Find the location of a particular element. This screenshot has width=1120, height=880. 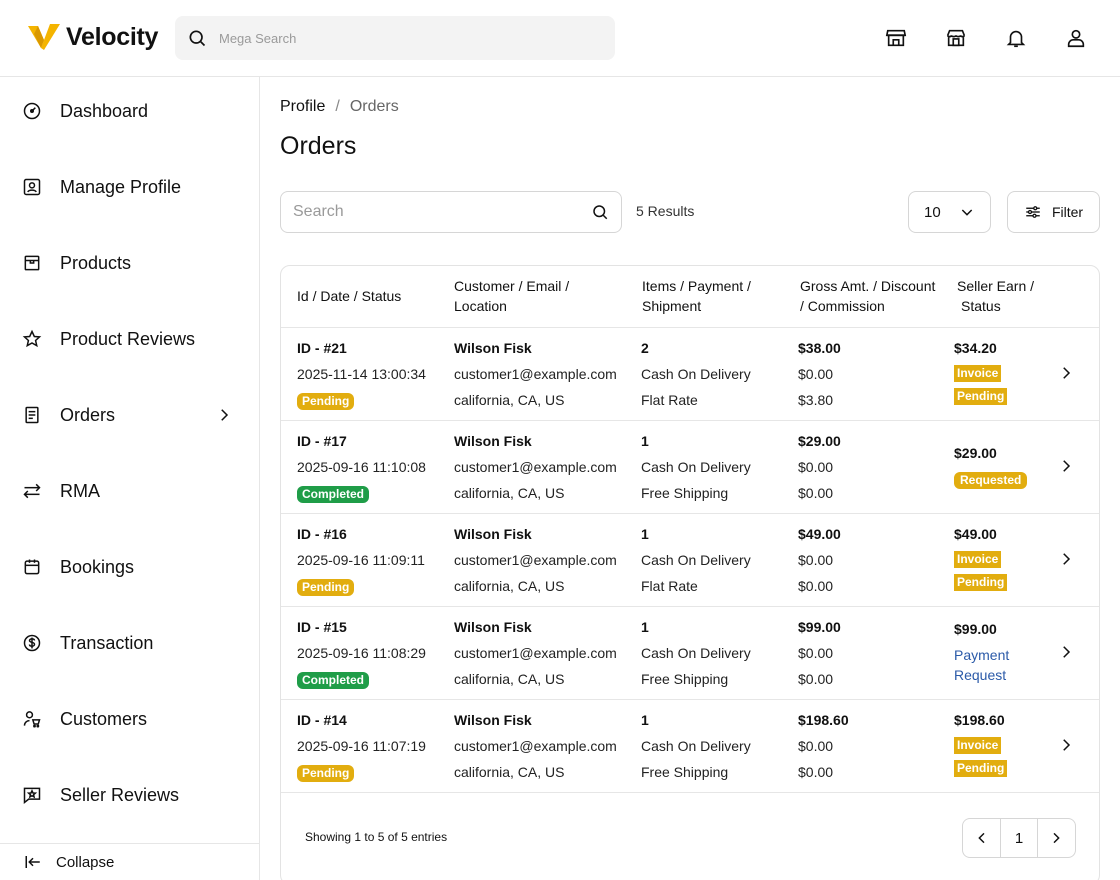

orders-search-input is located at coordinates (442, 212).